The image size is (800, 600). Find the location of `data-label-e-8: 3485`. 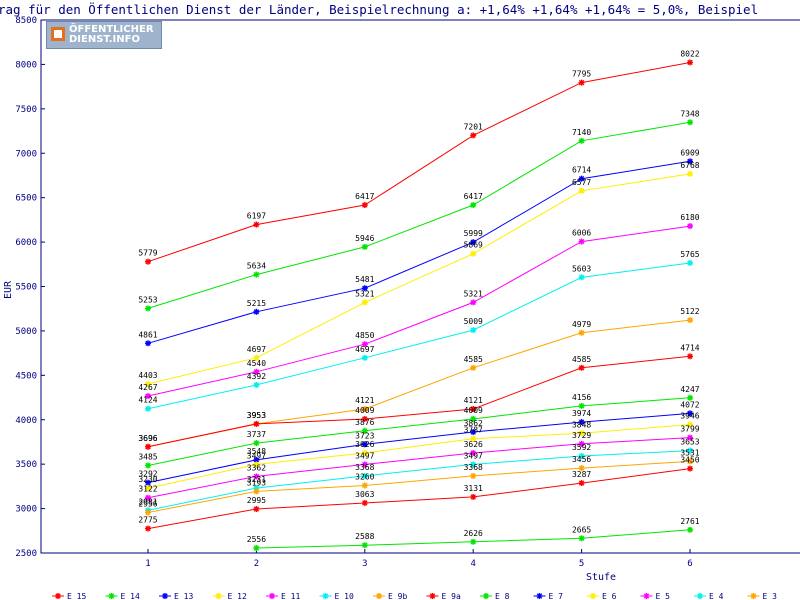

data-label-e-8: 3485 is located at coordinates (147, 456).